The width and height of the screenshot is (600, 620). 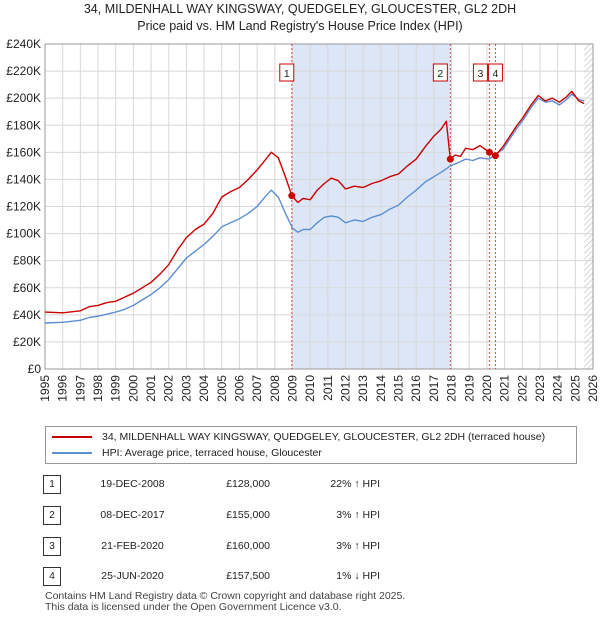 What do you see at coordinates (186, 388) in the screenshot?
I see `x-tick-label: 2003` at bounding box center [186, 388].